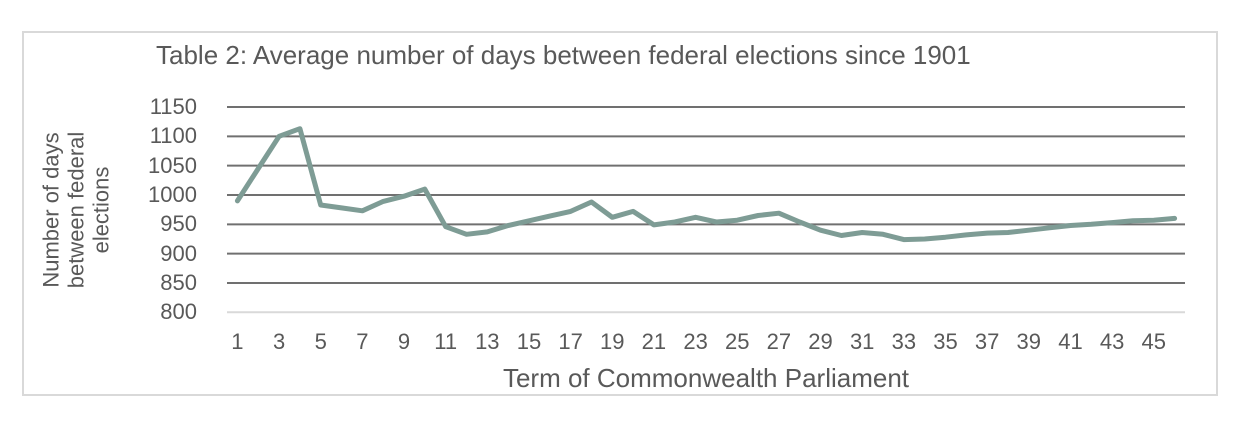 The height and width of the screenshot is (442, 1240). I want to click on y-tick-label: 1000, so click(172, 194).